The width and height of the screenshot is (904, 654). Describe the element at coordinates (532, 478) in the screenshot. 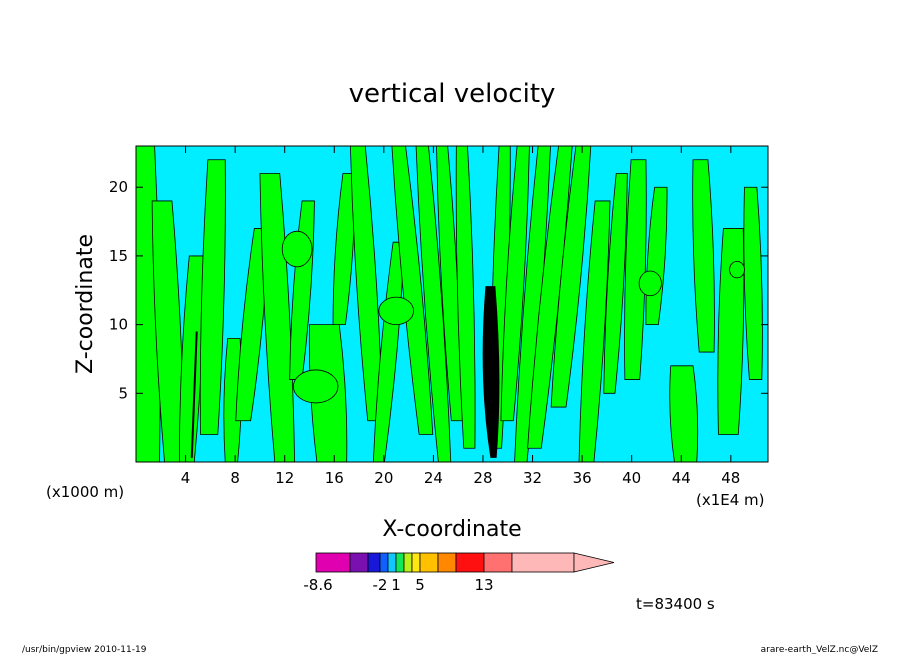

I see `x-tick-label: 32` at that location.